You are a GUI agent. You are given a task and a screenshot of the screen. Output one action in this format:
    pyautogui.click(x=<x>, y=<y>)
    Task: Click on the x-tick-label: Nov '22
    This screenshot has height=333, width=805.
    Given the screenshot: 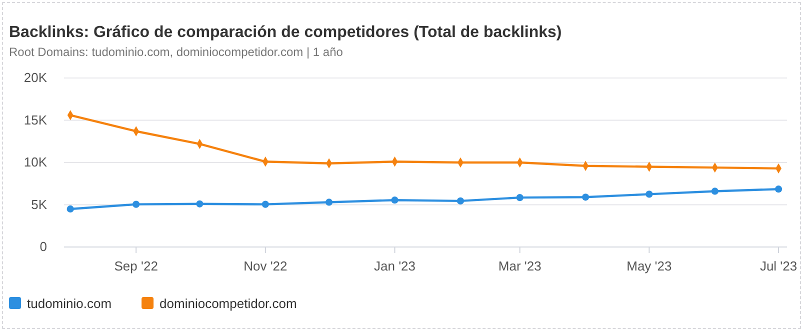 What is the action you would take?
    pyautogui.click(x=266, y=266)
    